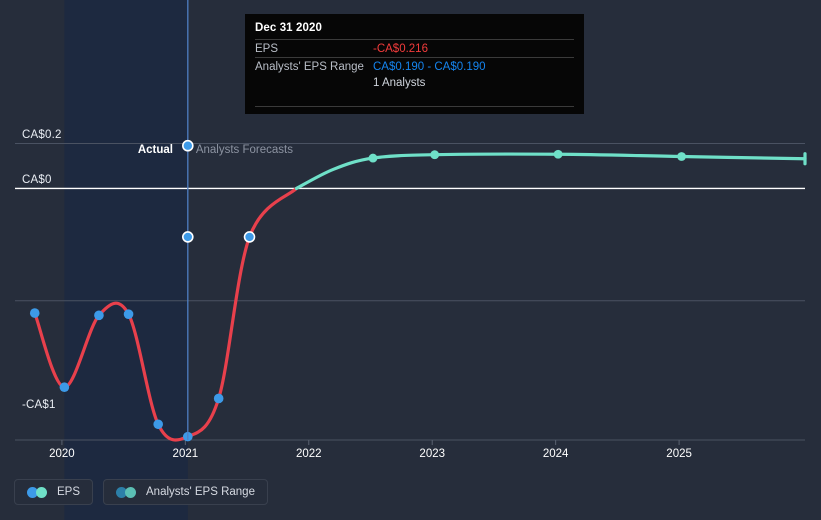 The image size is (821, 520). I want to click on x-axis-tick-label: 2024, so click(555, 454).